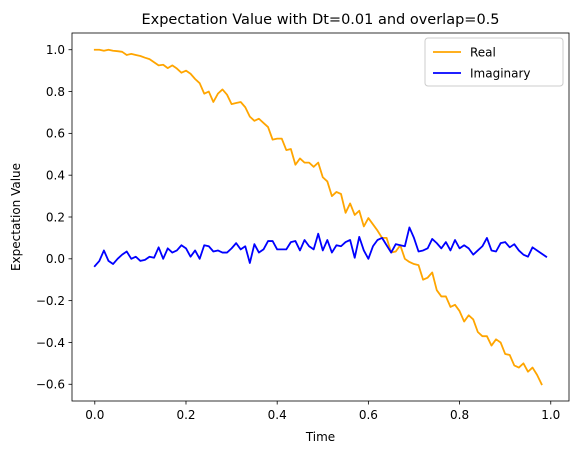 Image resolution: width=578 pixels, height=455 pixels. I want to click on y-tick-label: 0.2, so click(55, 217).